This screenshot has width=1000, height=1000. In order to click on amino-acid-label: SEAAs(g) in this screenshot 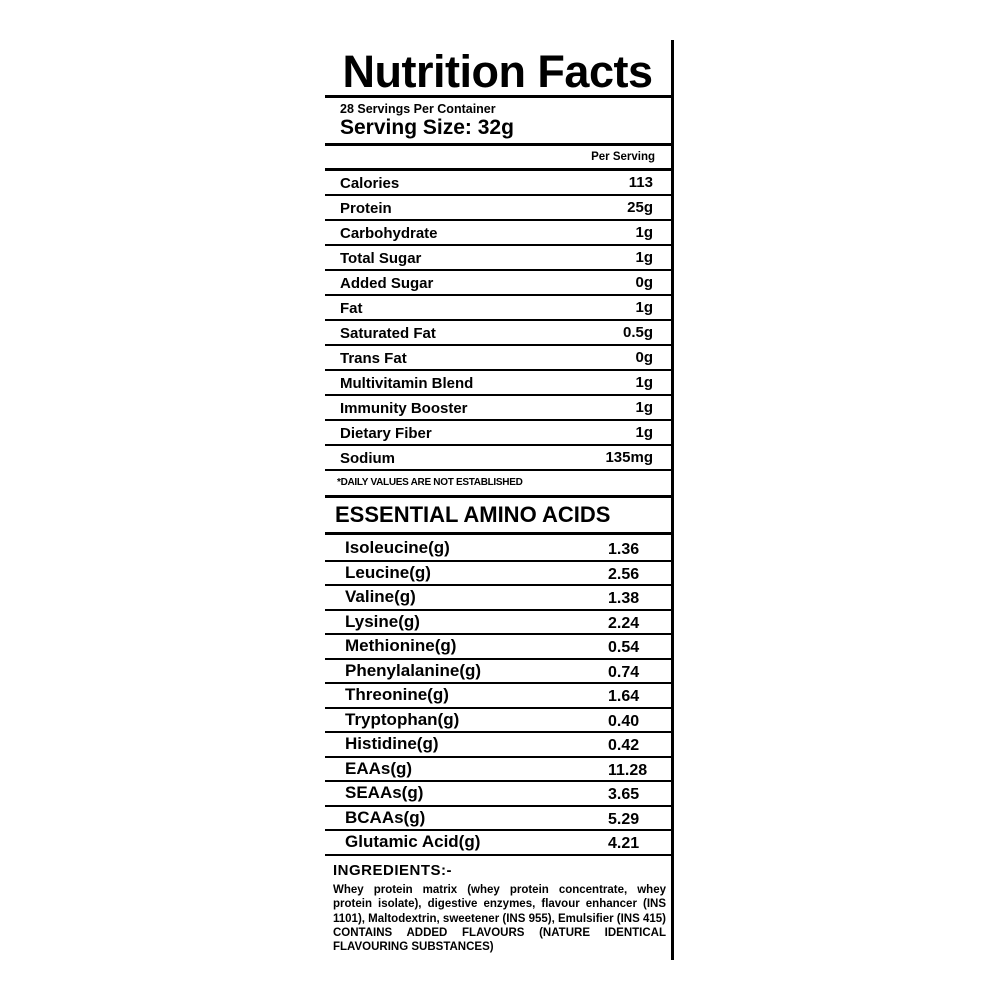, I will do `click(384, 792)`.